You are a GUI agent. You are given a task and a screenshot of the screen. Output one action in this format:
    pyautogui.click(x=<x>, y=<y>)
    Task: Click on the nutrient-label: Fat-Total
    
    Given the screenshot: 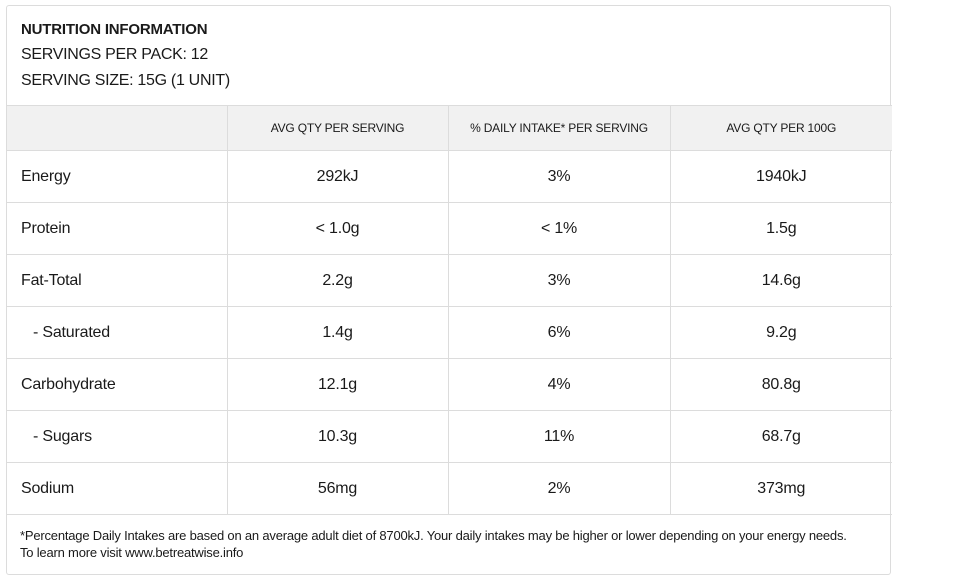 What is the action you would take?
    pyautogui.click(x=117, y=280)
    